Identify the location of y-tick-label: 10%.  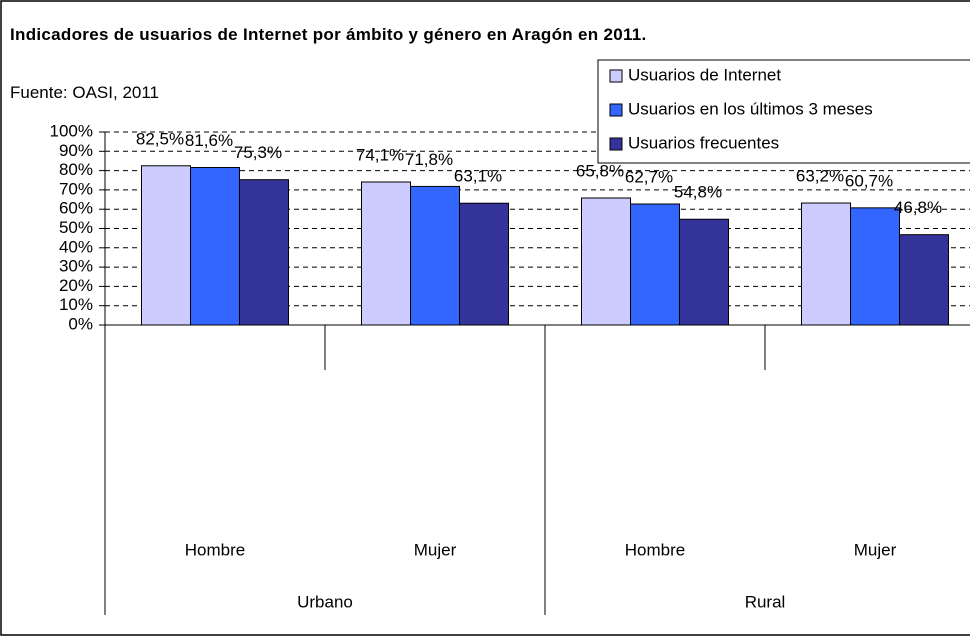
(76, 304).